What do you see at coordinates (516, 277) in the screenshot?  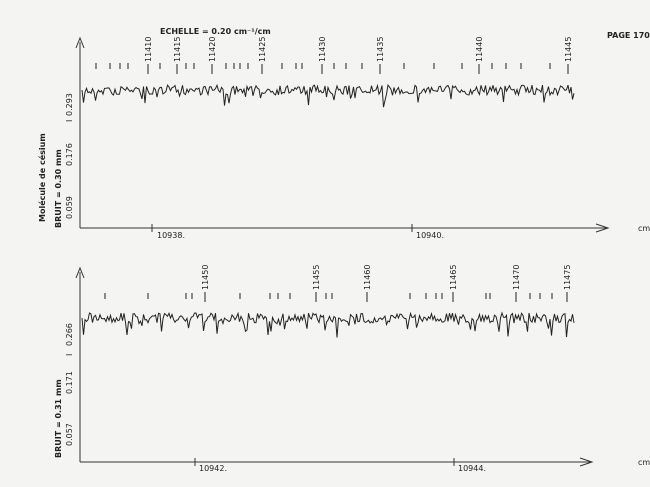 I see `line-label: 11470` at bounding box center [516, 277].